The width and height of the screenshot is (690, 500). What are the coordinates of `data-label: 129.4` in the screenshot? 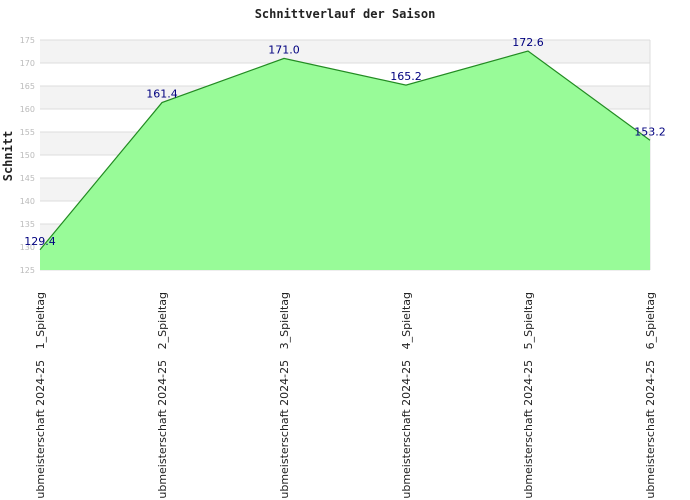 It's located at (40, 241).